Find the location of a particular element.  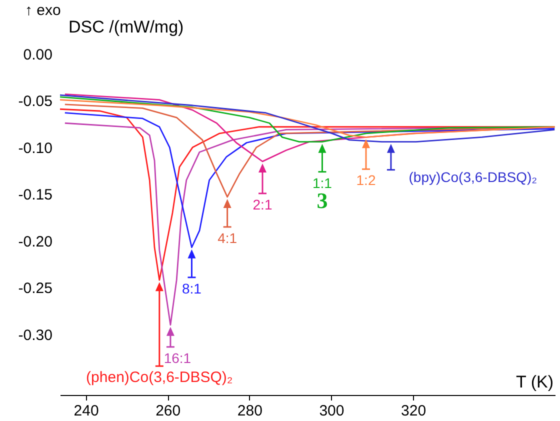

annotation: 16:1 is located at coordinates (178, 358).